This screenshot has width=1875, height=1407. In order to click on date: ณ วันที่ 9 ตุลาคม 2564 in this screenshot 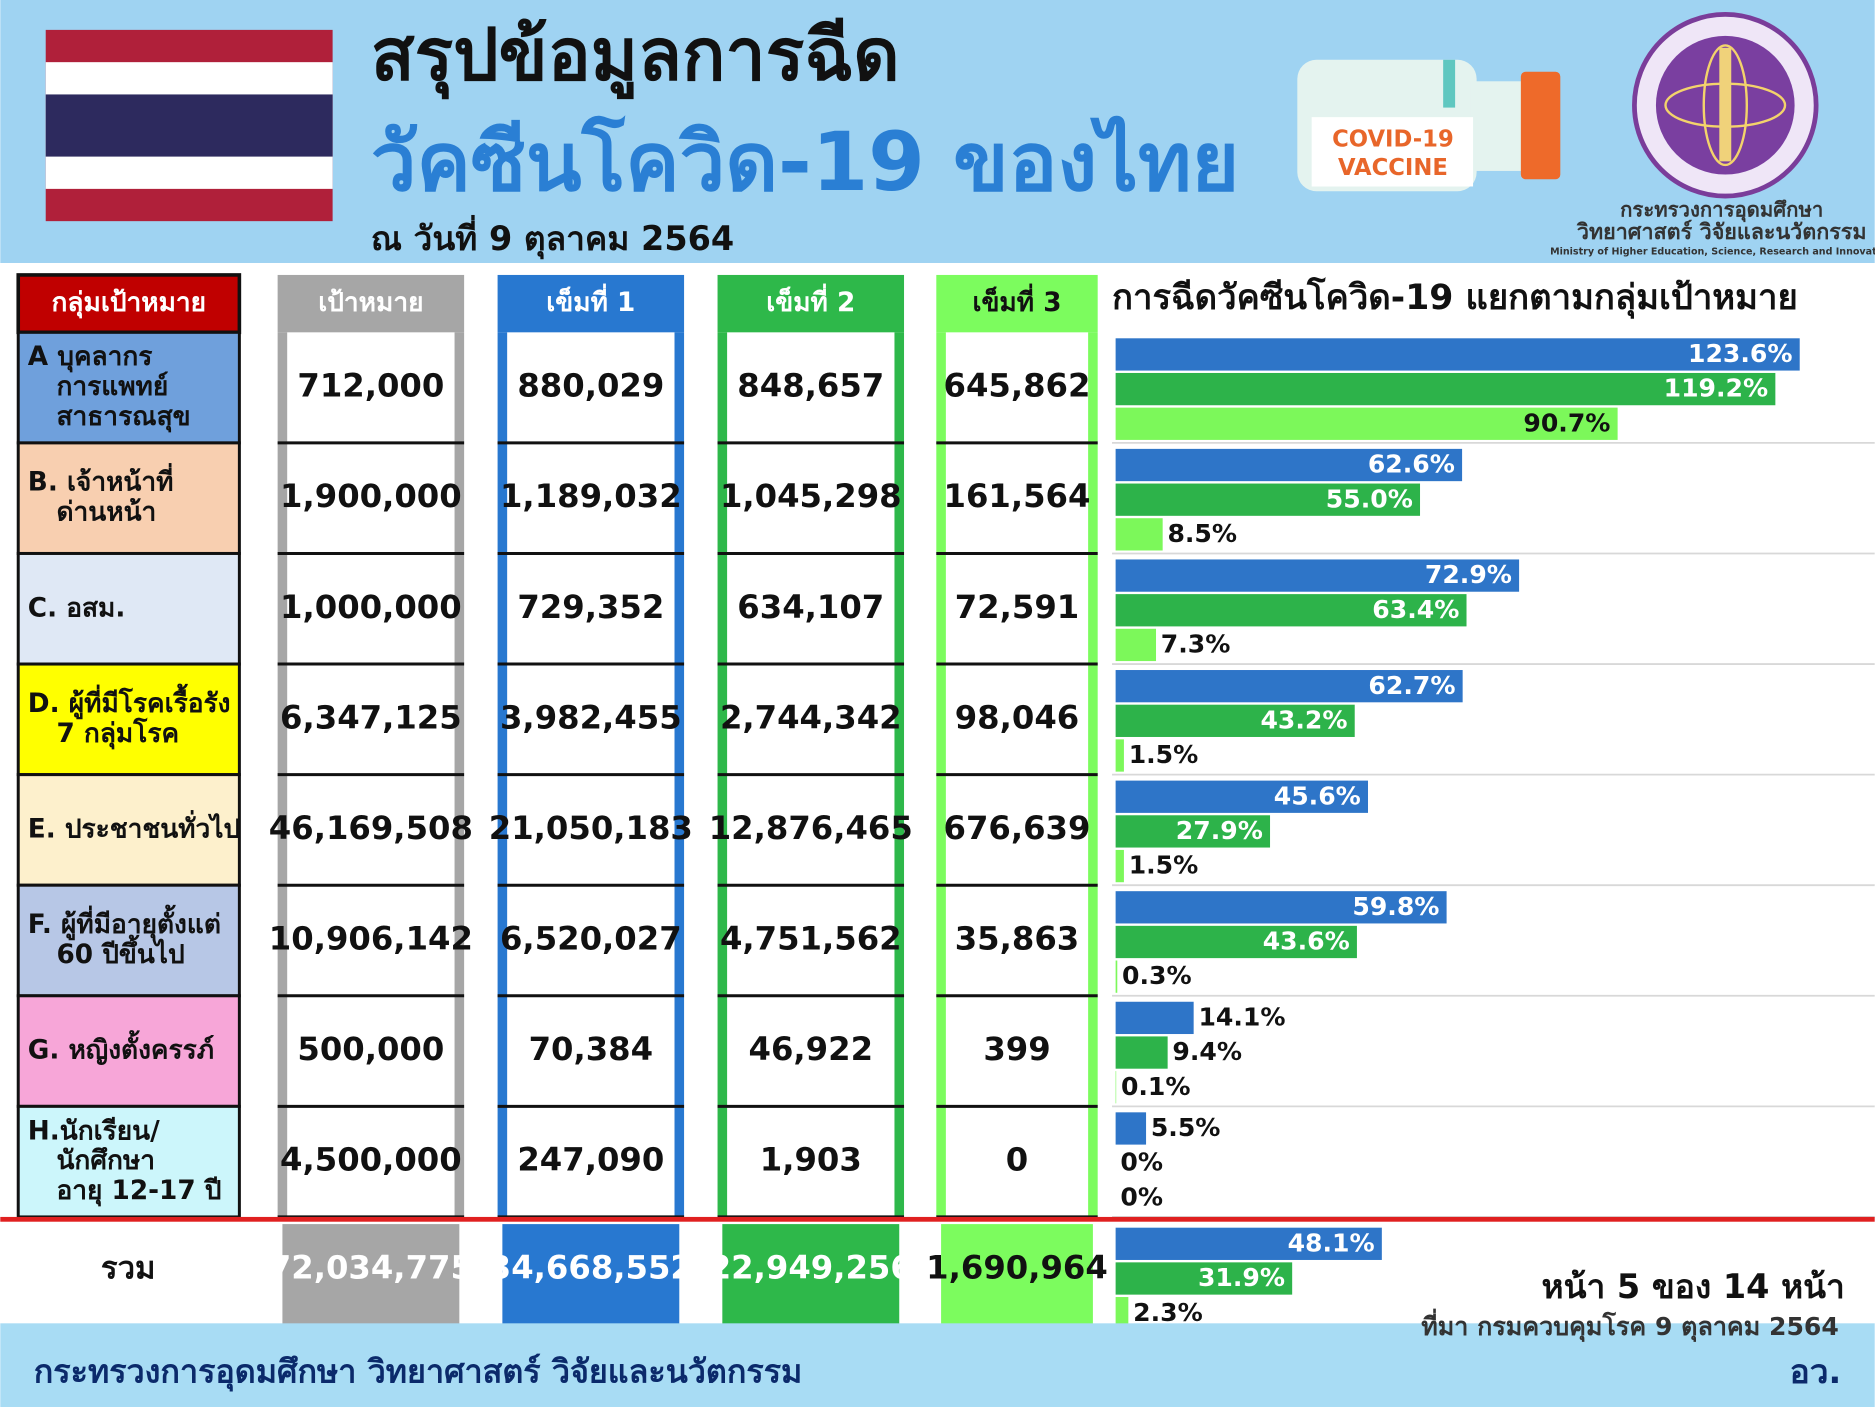, I will do `click(552, 237)`.